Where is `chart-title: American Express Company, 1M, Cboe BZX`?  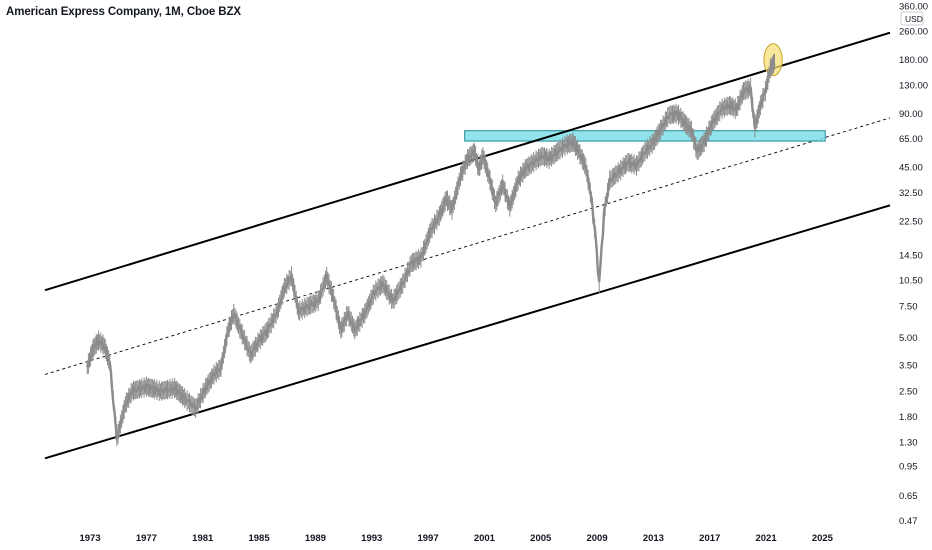
chart-title: American Express Company, 1M, Cboe BZX is located at coordinates (123, 12).